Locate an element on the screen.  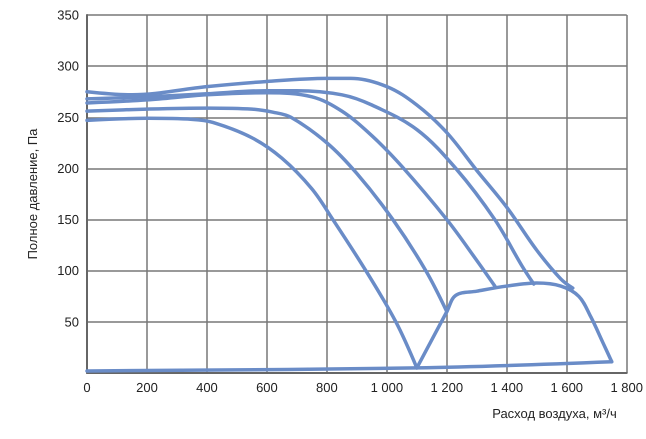
x-tick-label: 800 is located at coordinates (327, 387).